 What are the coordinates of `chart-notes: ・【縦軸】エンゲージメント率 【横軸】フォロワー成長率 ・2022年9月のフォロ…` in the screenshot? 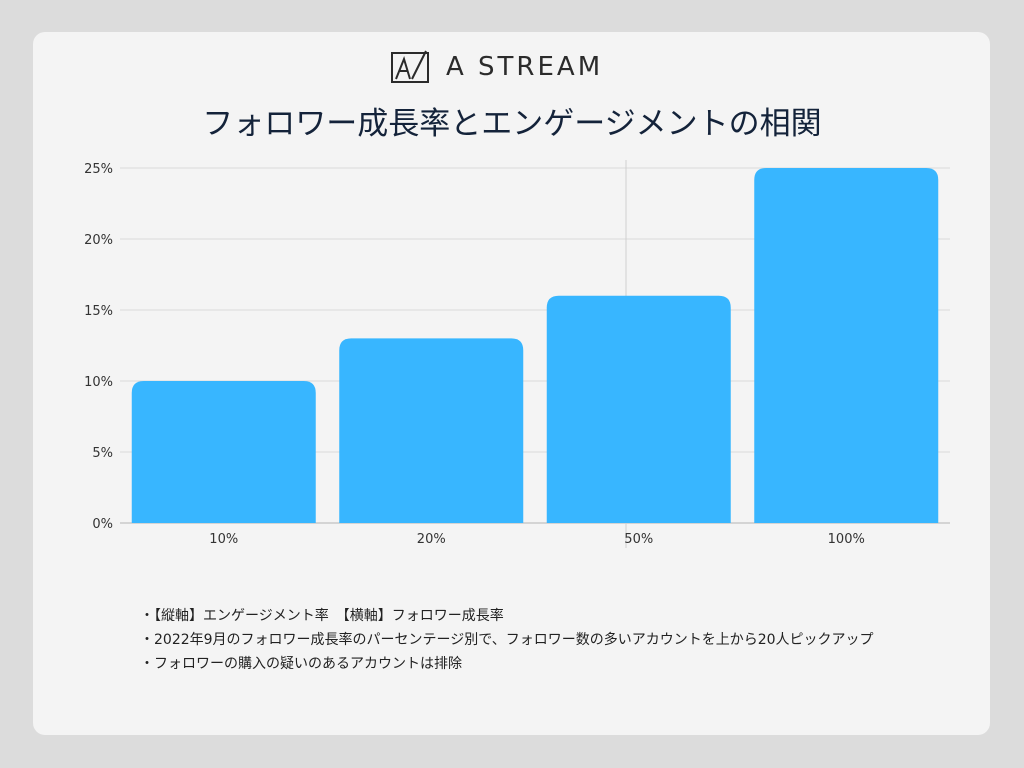 It's located at (507, 640).